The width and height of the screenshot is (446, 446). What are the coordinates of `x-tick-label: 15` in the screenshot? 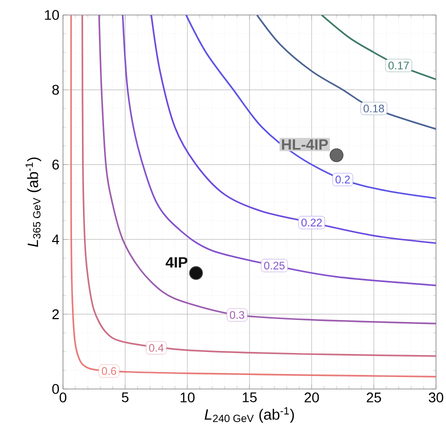 It's located at (249, 397).